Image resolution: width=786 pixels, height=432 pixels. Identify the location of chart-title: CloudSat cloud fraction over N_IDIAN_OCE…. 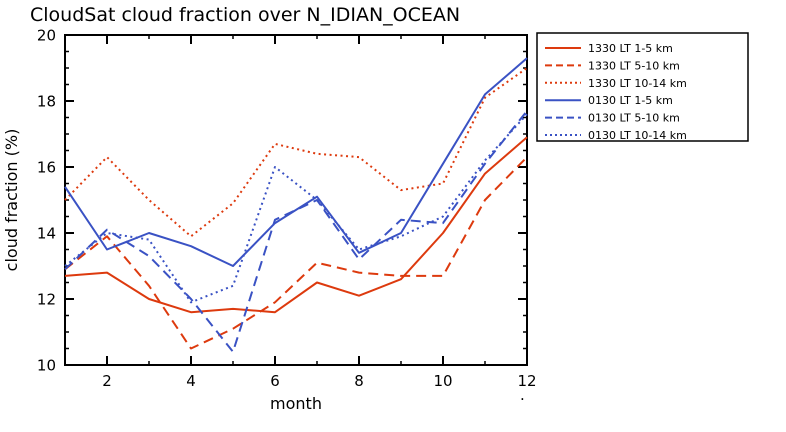
(245, 15).